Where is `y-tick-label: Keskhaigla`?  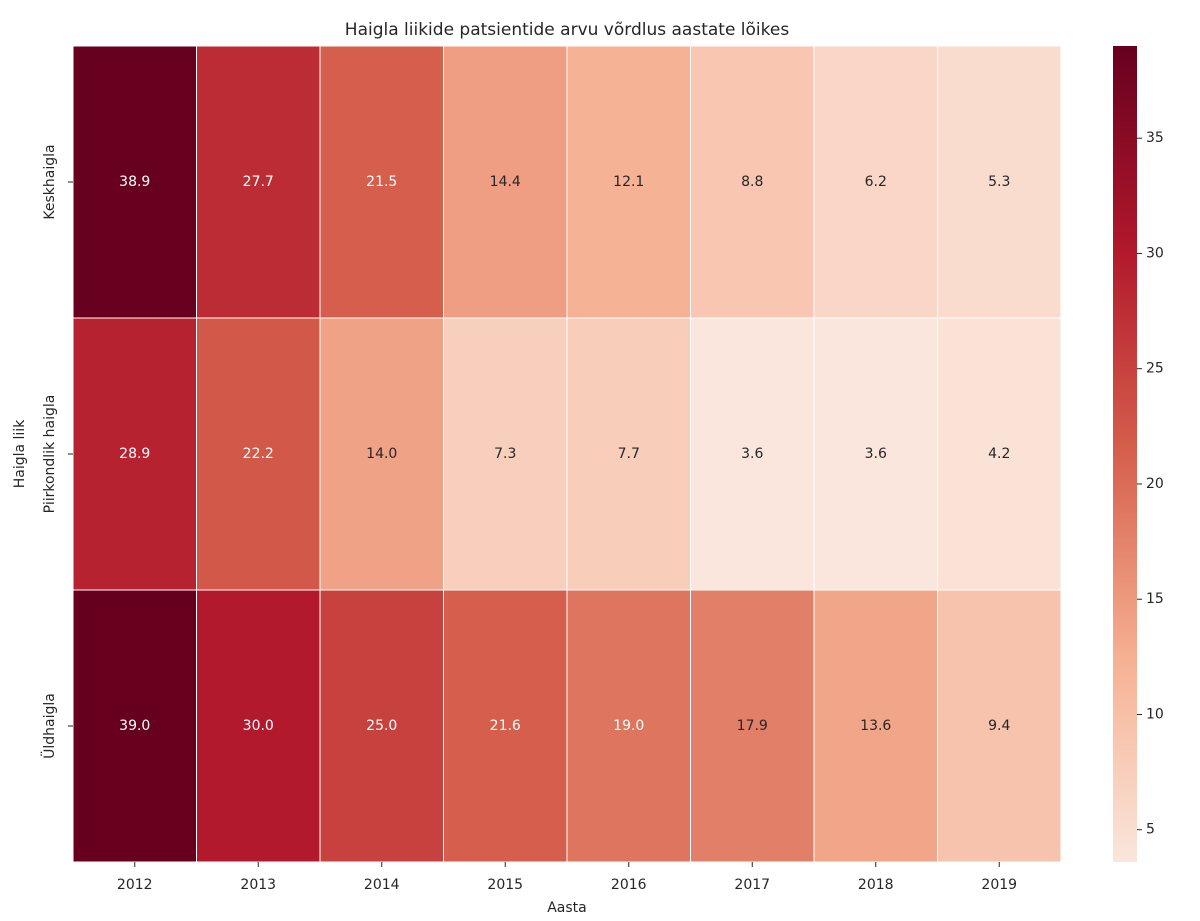 y-tick-label: Keskhaigla is located at coordinates (50, 181).